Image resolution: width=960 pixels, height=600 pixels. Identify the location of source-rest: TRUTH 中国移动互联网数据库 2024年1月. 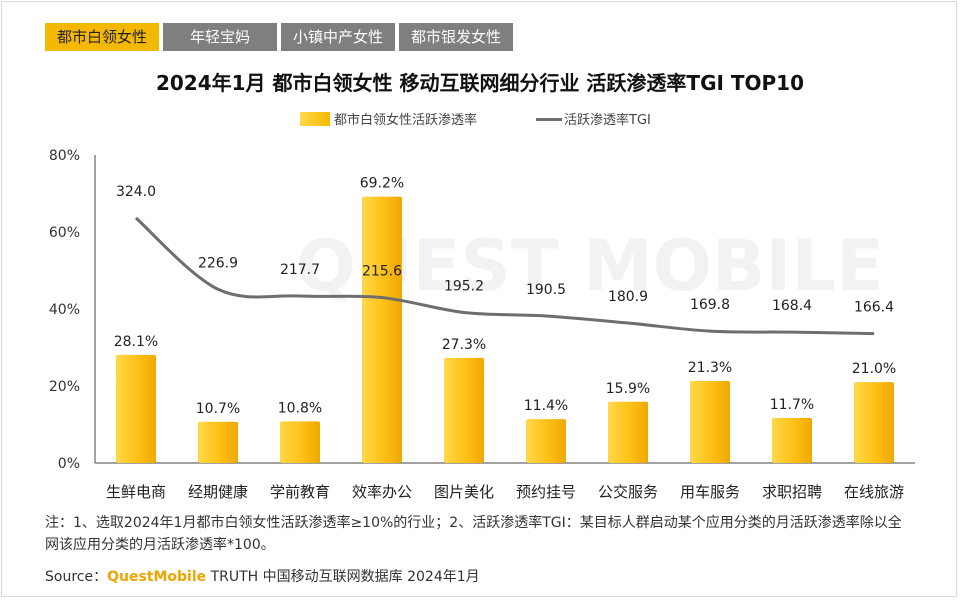
(343, 577).